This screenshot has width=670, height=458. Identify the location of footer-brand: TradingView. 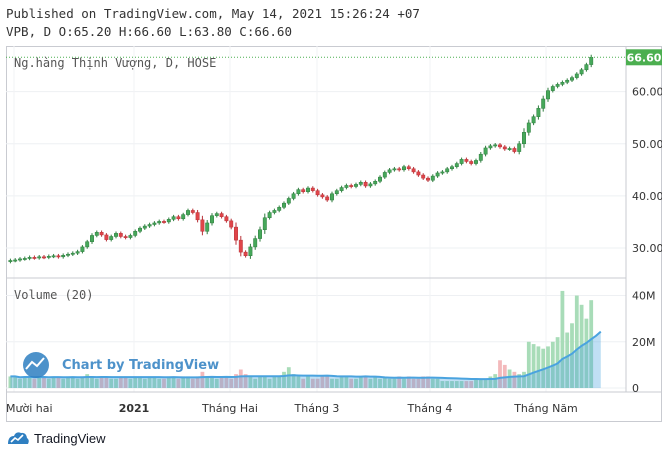
(56, 438).